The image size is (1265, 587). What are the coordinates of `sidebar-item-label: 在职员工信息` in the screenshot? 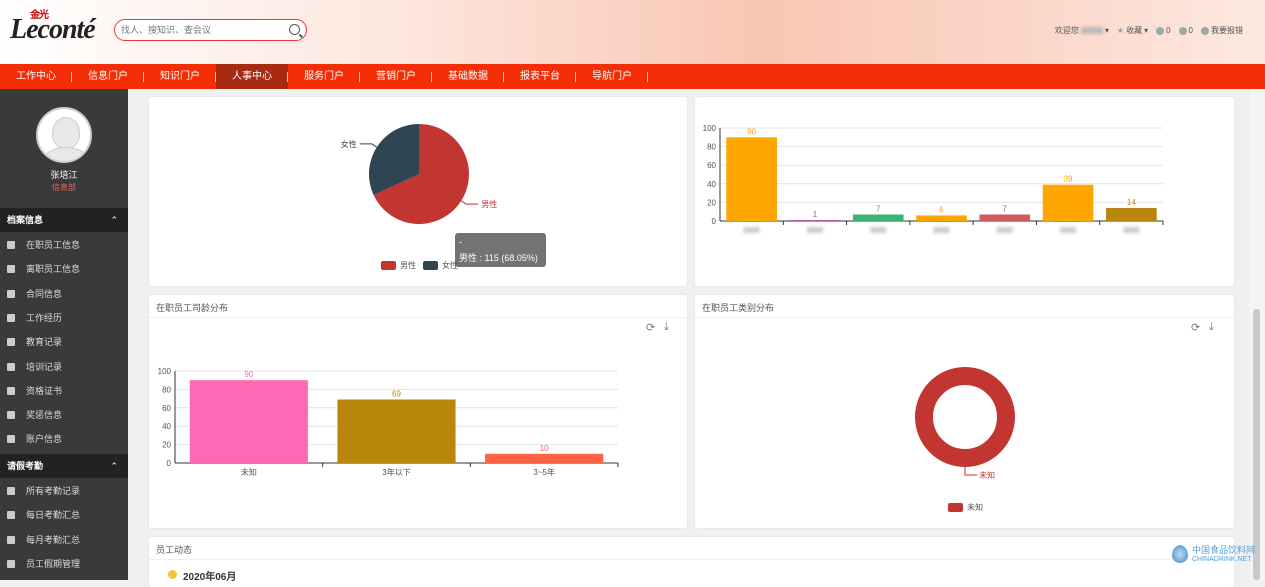 It's located at (53, 245).